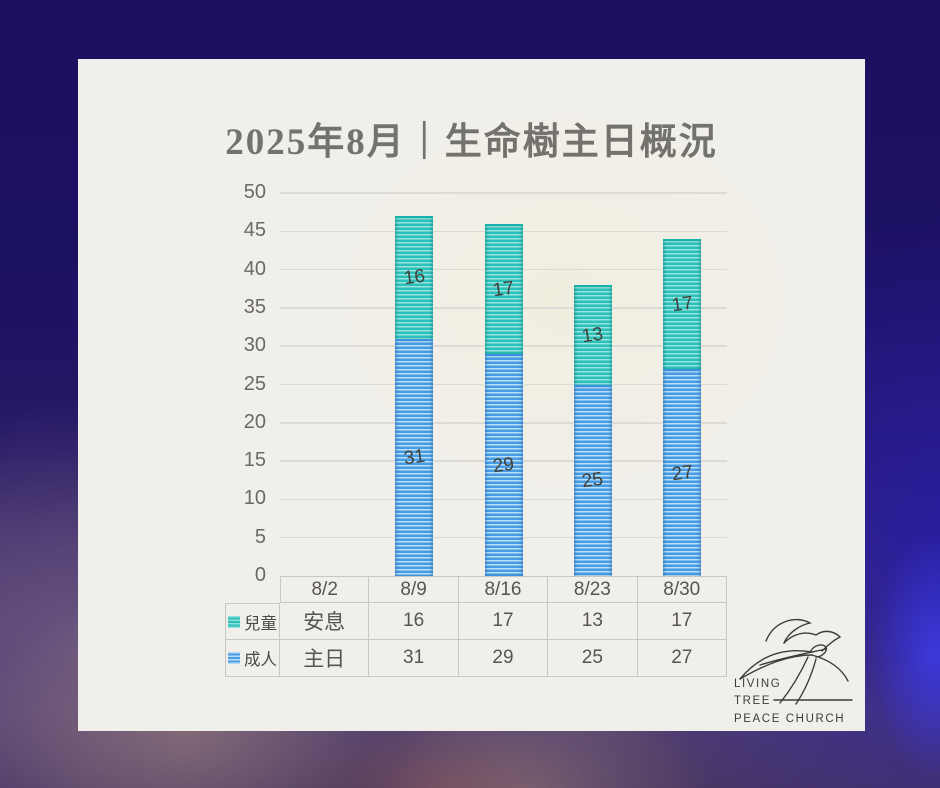  What do you see at coordinates (234, 658) in the screenshot?
I see `blue-striped-square-icon` at bounding box center [234, 658].